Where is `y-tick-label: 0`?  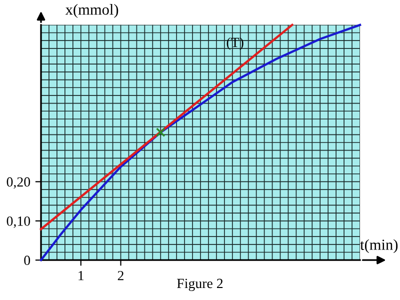
y-tick-label: 0 is located at coordinates (27, 261).